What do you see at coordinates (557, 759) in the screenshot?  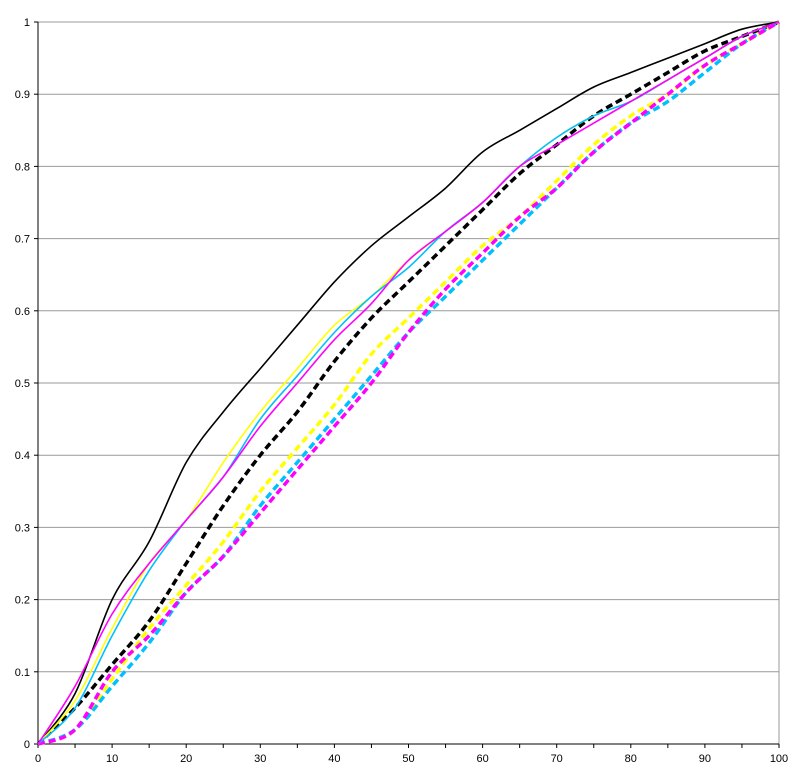 I see `x-tick-label: 70` at bounding box center [557, 759].